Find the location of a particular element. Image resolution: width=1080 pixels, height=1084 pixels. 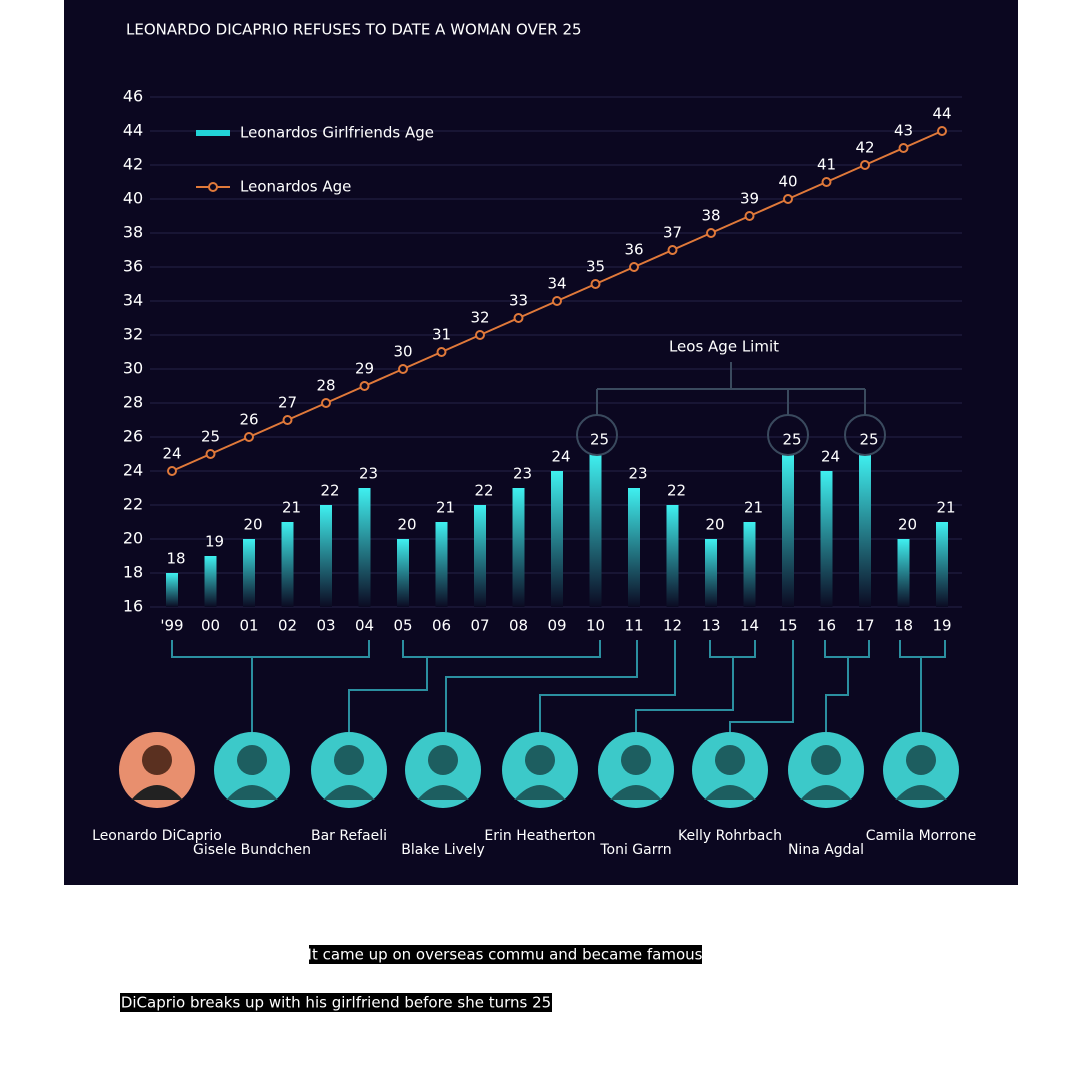

y-tick-label: 18 is located at coordinates (133, 572).